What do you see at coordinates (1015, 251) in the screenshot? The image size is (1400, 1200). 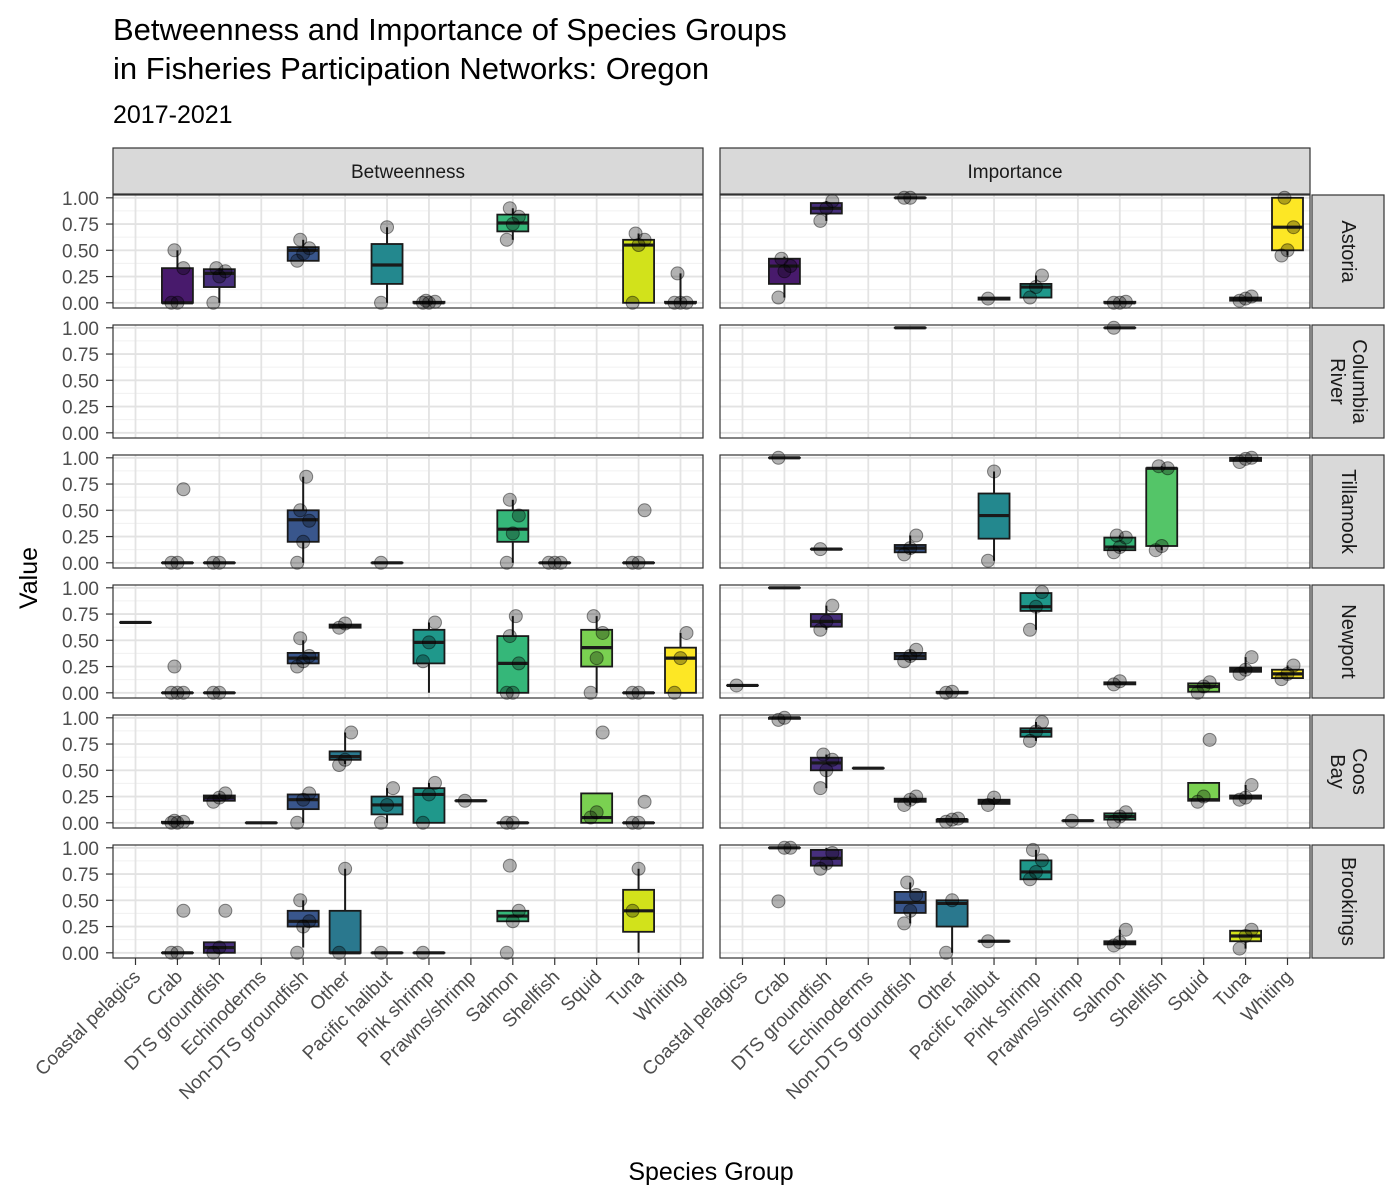 I see `panel-border-importance-astoria` at bounding box center [1015, 251].